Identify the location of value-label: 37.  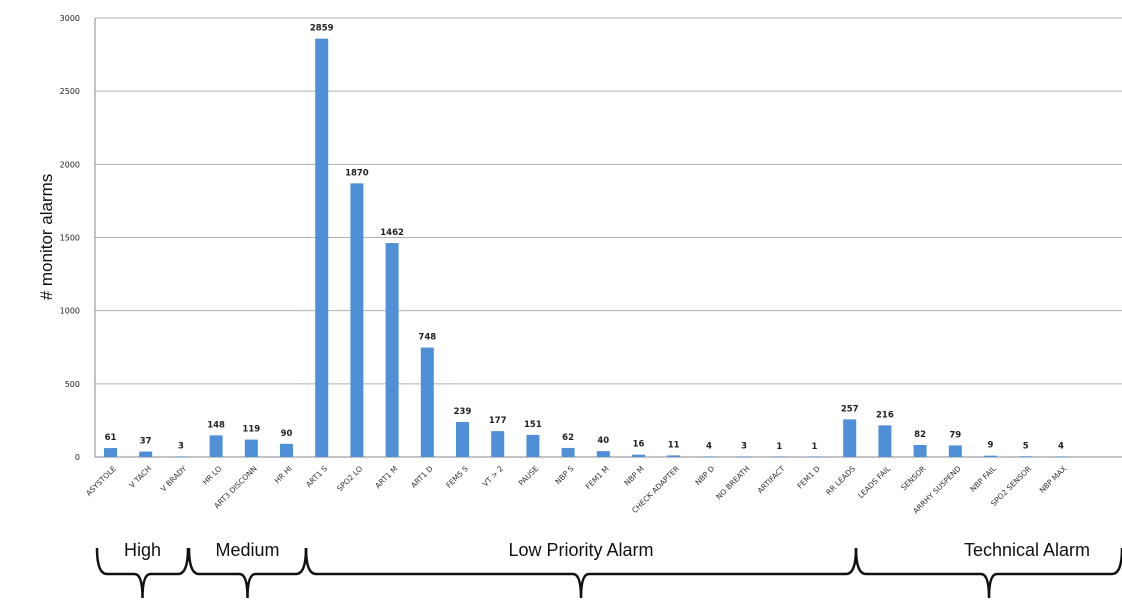
(146, 442).